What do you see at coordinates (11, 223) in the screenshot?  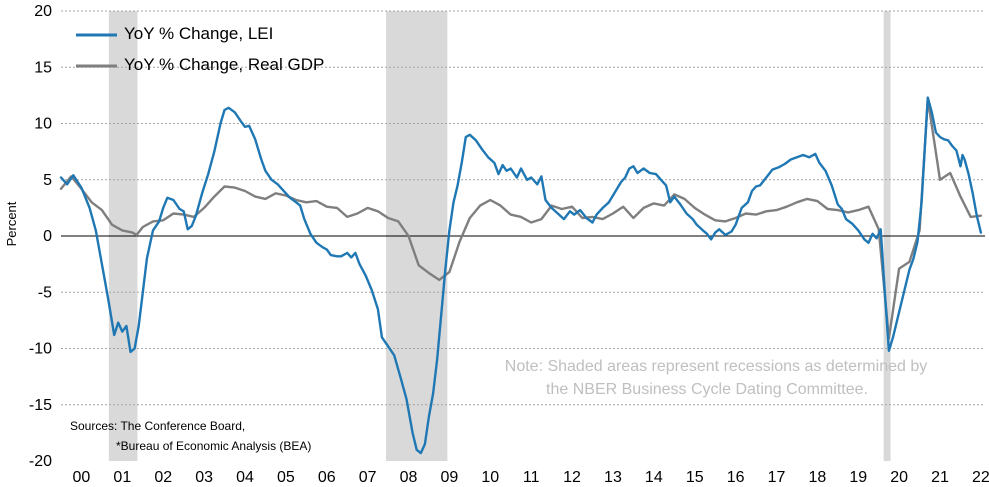 I see `y-axis-label: Percent` at bounding box center [11, 223].